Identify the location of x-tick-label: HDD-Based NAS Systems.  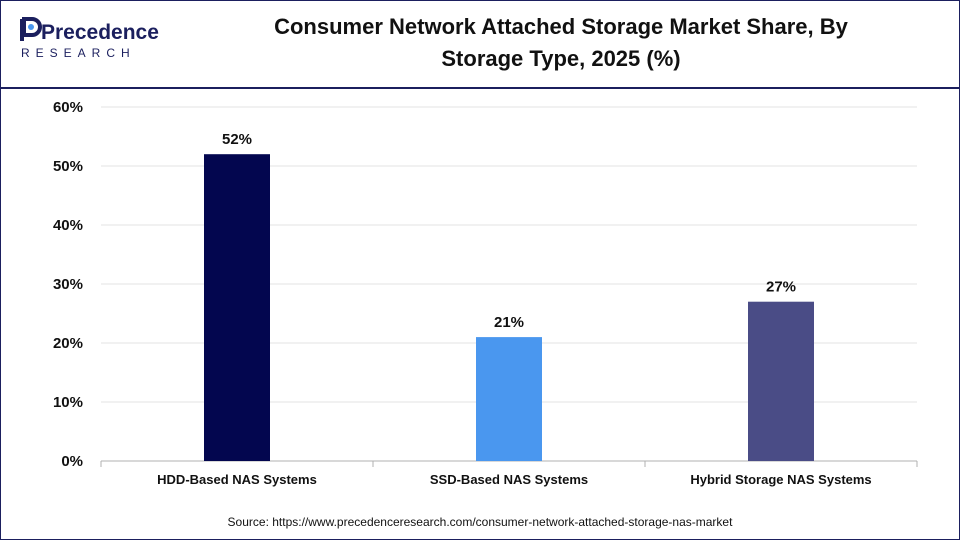
(237, 479).